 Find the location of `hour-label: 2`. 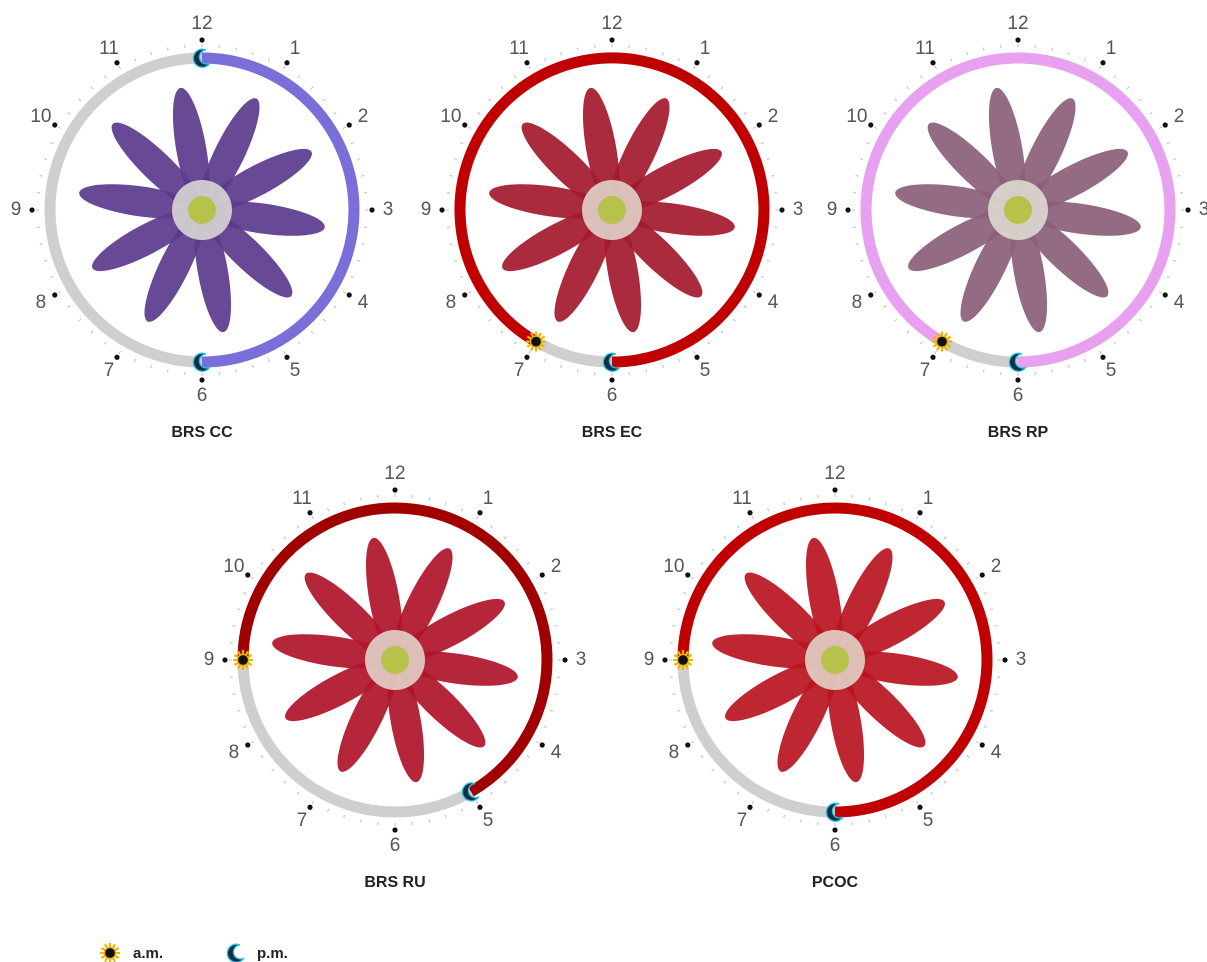

hour-label: 2 is located at coordinates (773, 116).